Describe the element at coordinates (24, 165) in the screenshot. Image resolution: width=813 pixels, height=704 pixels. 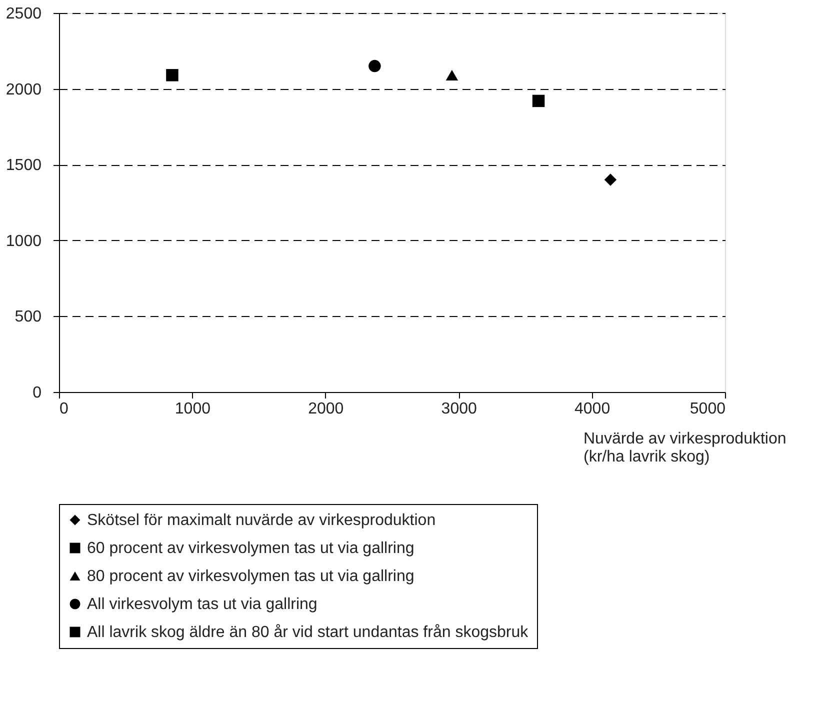
I see `y-tick-label: 1500` at that location.